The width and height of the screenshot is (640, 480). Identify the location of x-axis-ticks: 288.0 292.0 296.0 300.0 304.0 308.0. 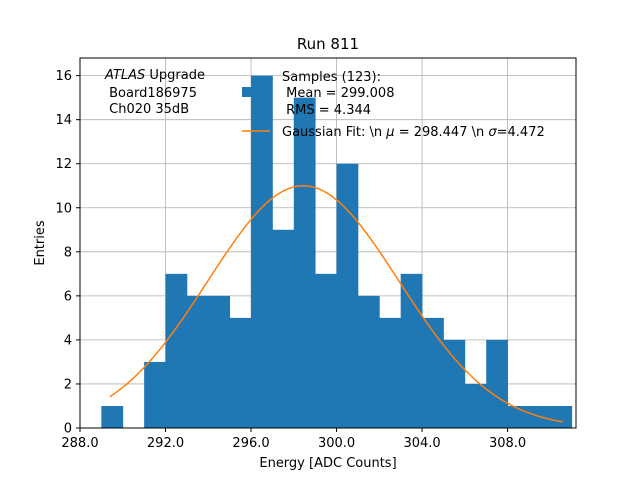
(293, 439).